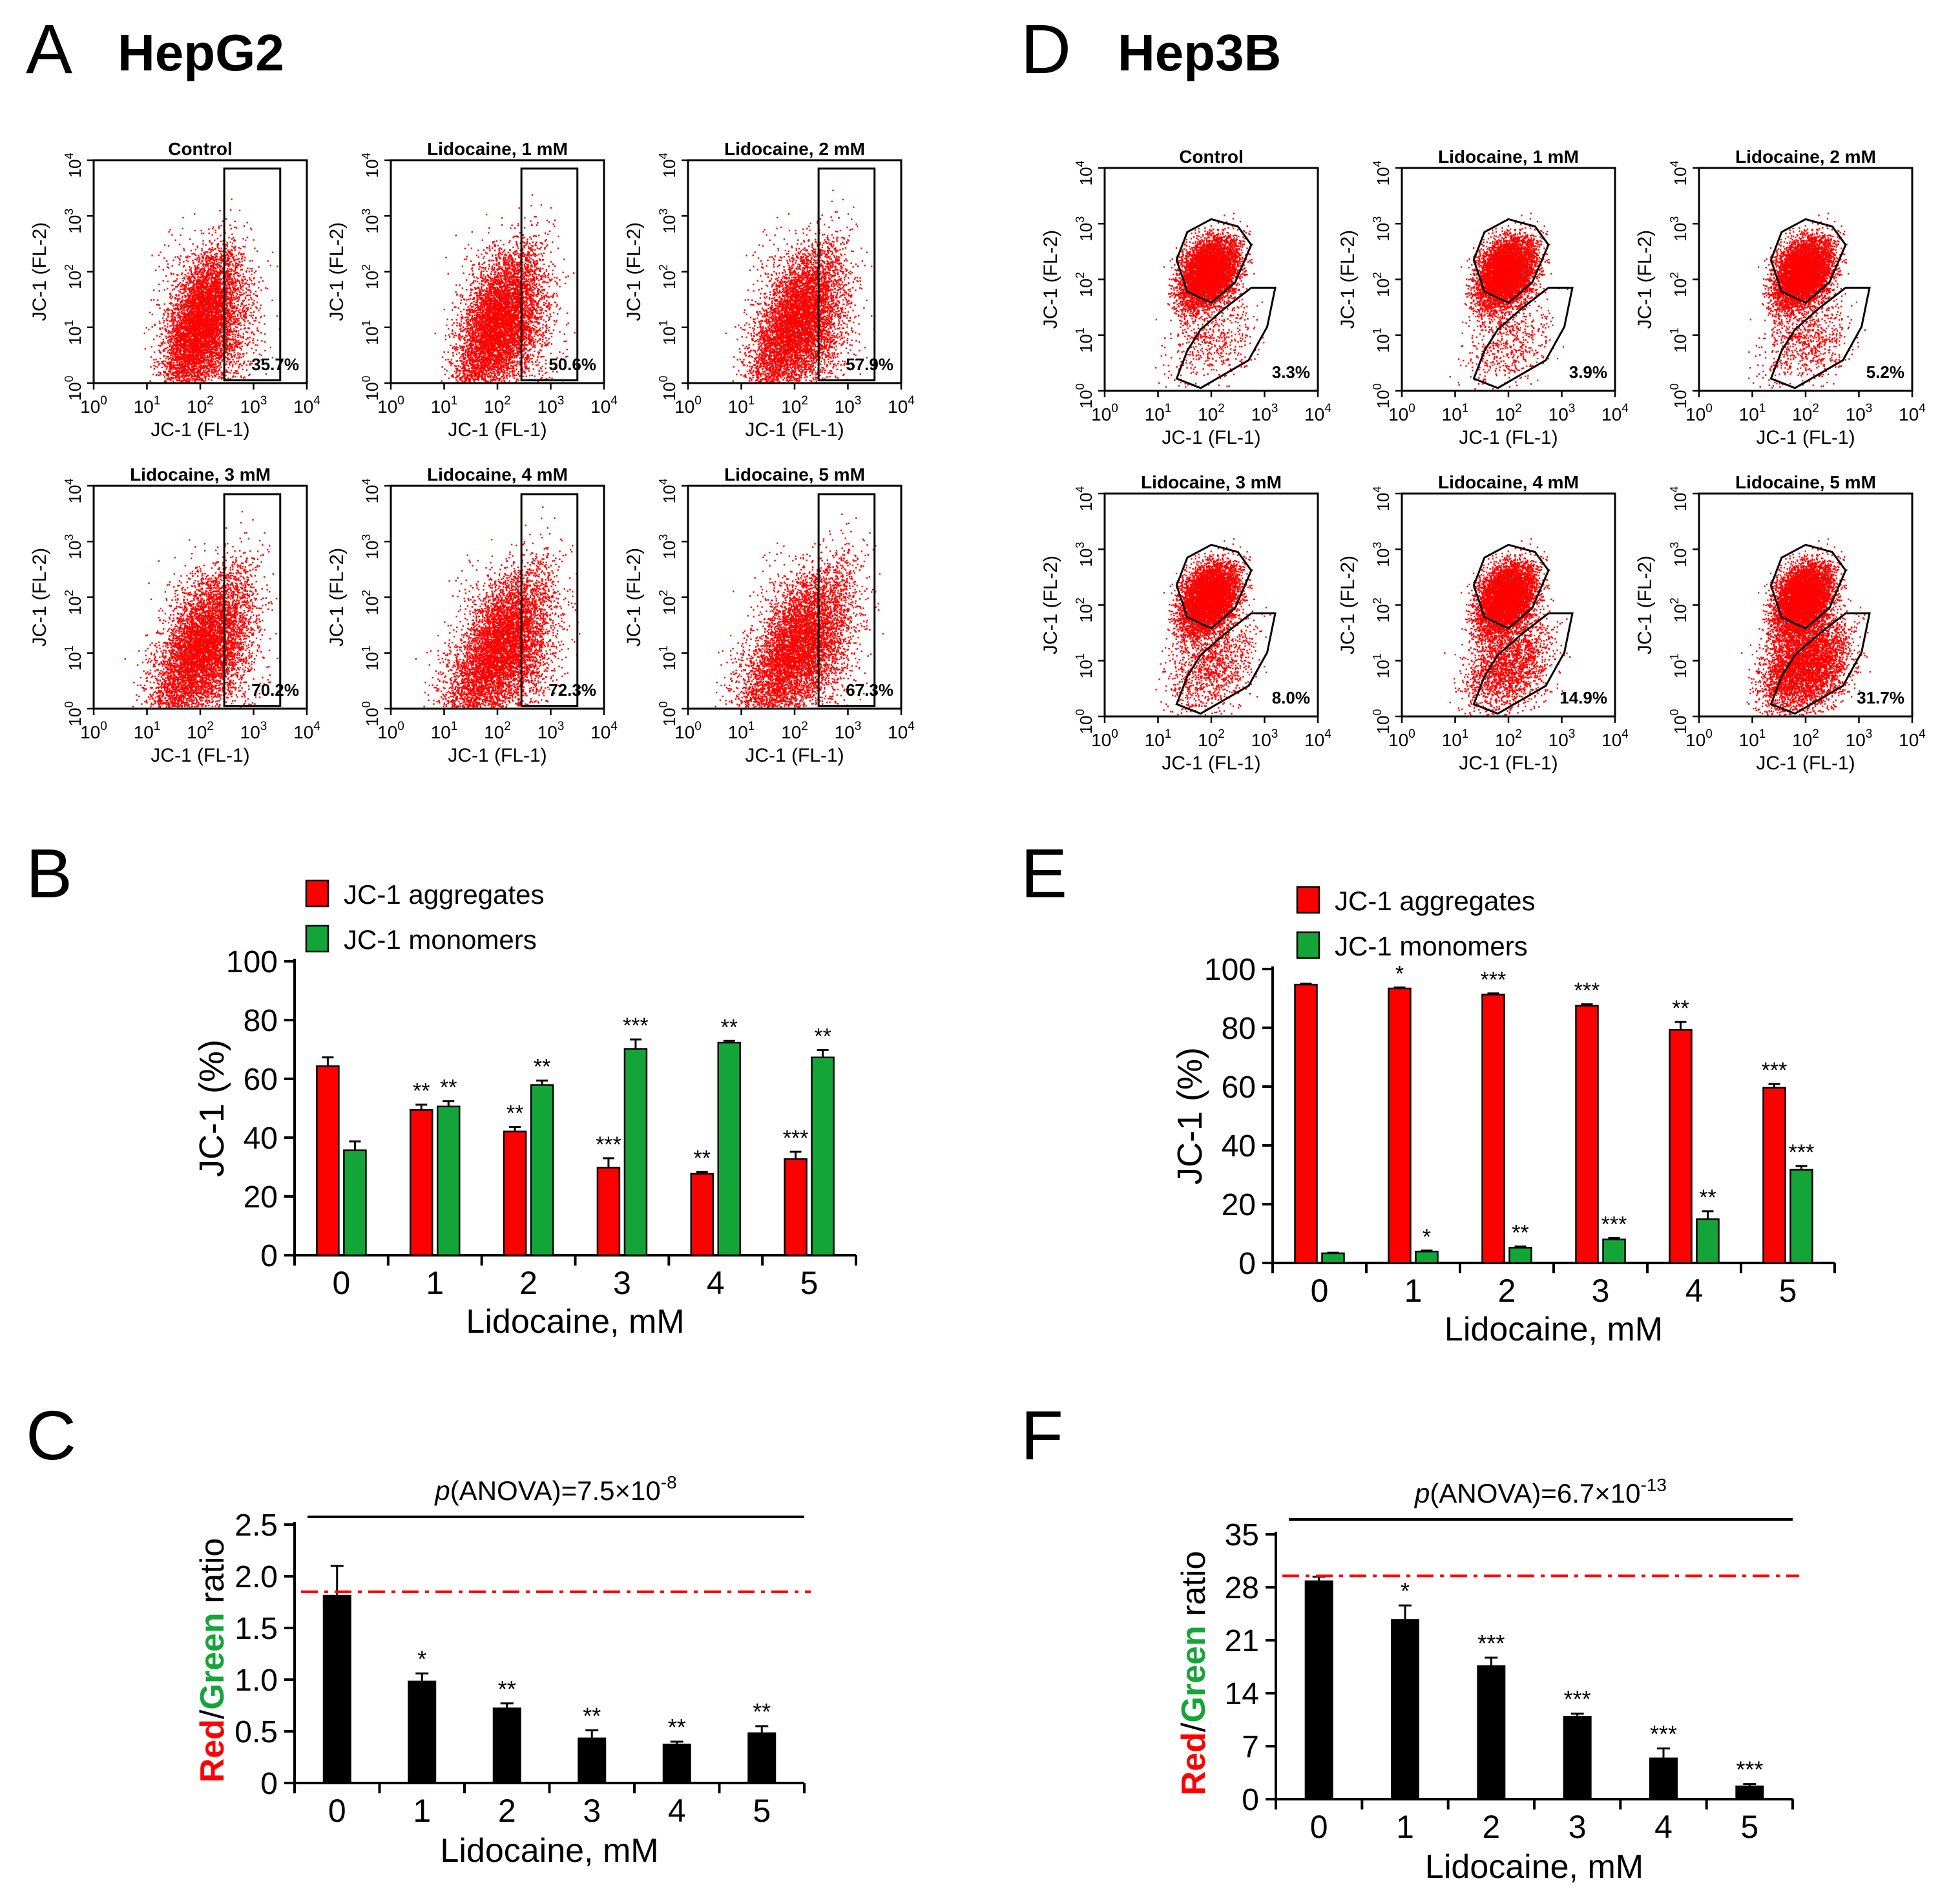 This screenshot has width=1960, height=1898. What do you see at coordinates (212, 1661) in the screenshot?
I see `y-axis-label: Red/Green ratio` at bounding box center [212, 1661].